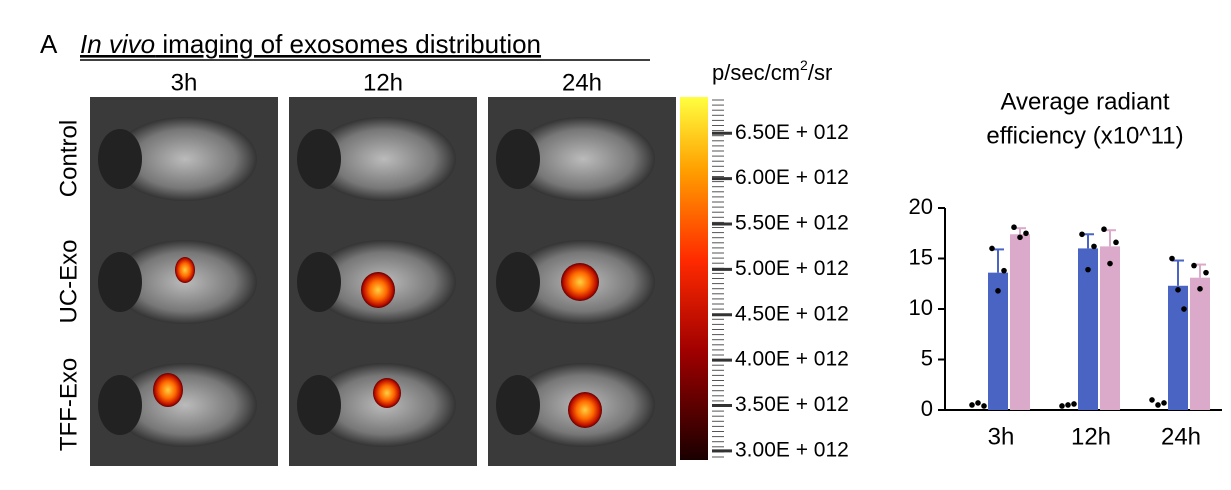 This screenshot has height=490, width=1231. What do you see at coordinates (68, 404) in the screenshot?
I see `row-label: TFF-Exo` at bounding box center [68, 404].